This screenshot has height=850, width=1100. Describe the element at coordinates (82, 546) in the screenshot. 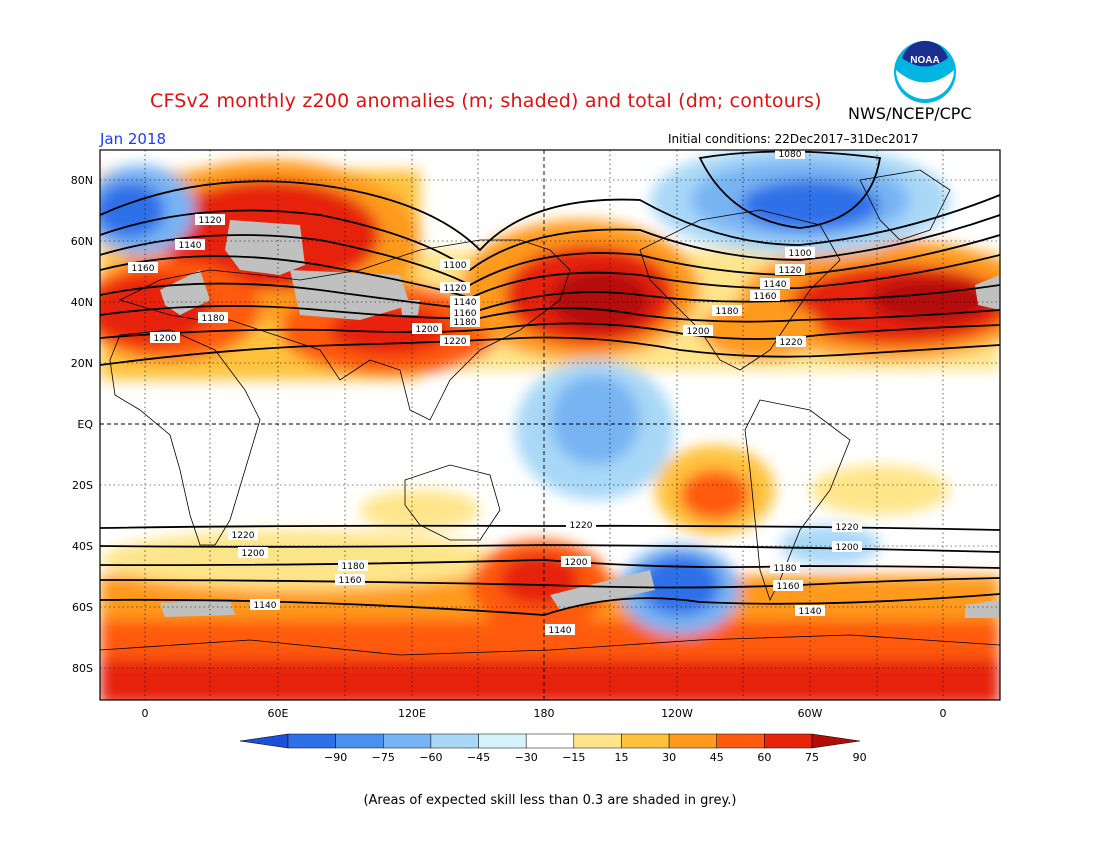

I see `lat-tick-label: 40S` at that location.